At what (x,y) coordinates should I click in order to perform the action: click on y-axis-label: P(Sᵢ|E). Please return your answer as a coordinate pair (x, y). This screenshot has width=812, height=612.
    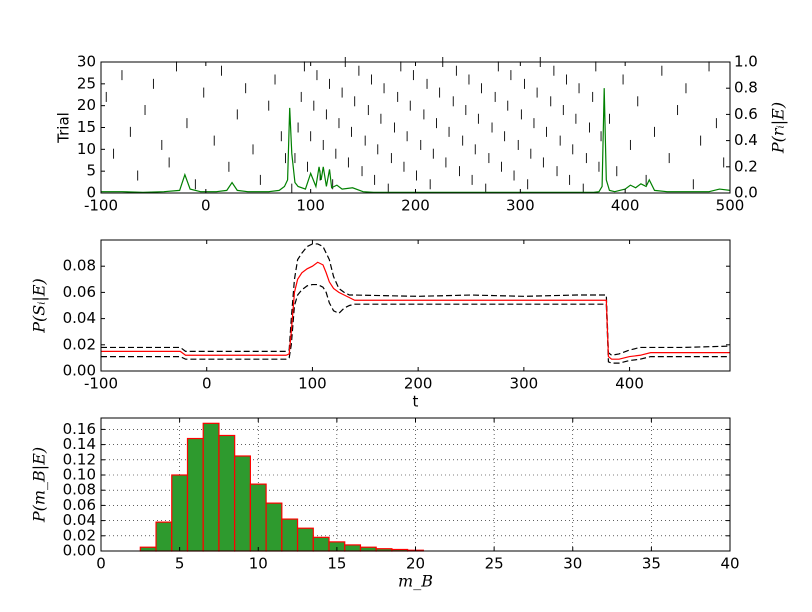
    Looking at the image, I should click on (39, 306).